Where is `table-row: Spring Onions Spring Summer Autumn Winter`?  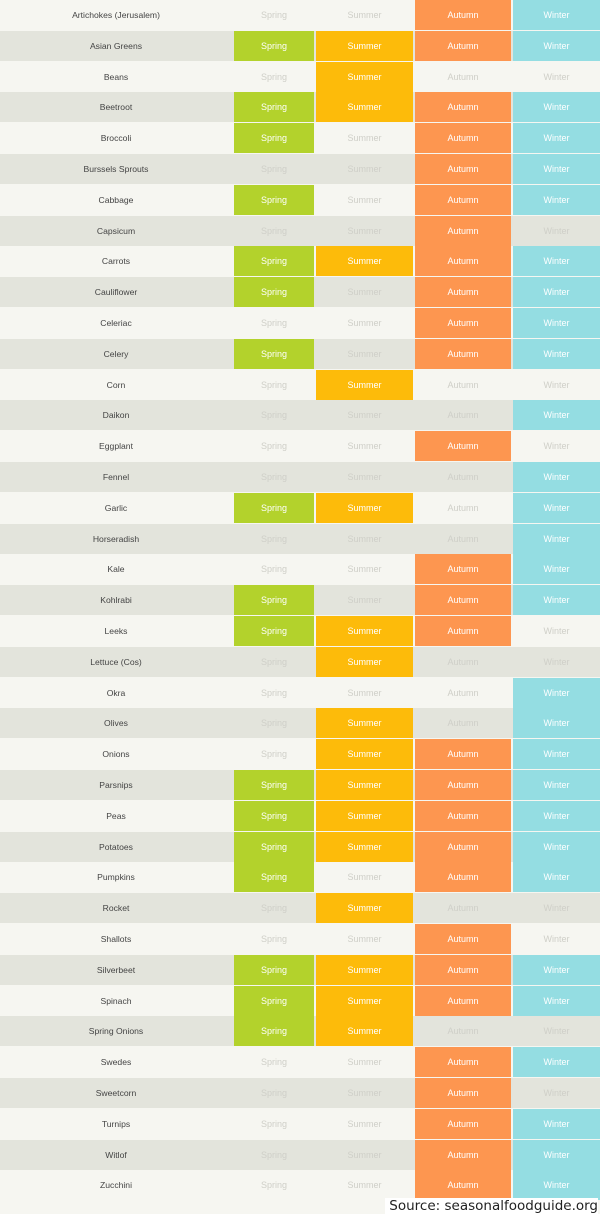 table-row: Spring Onions Spring Summer Autumn Winter is located at coordinates (300, 1031).